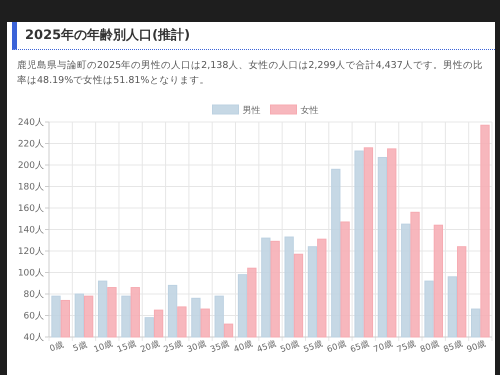  What do you see at coordinates (220, 347) in the screenshot?
I see `x-tick-label: 35歳` at bounding box center [220, 347].